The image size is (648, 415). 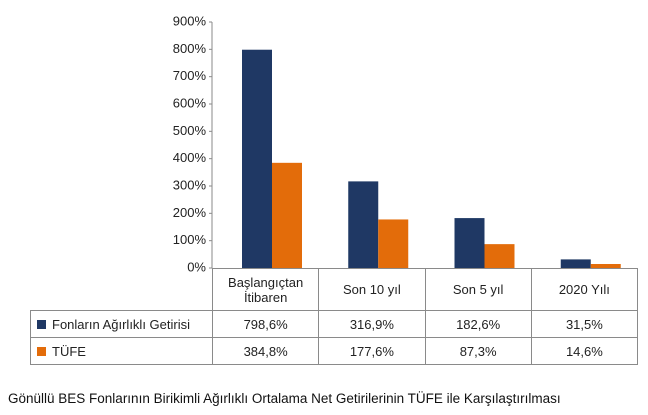 I want to click on value-label: 177,6%, so click(x=372, y=351).